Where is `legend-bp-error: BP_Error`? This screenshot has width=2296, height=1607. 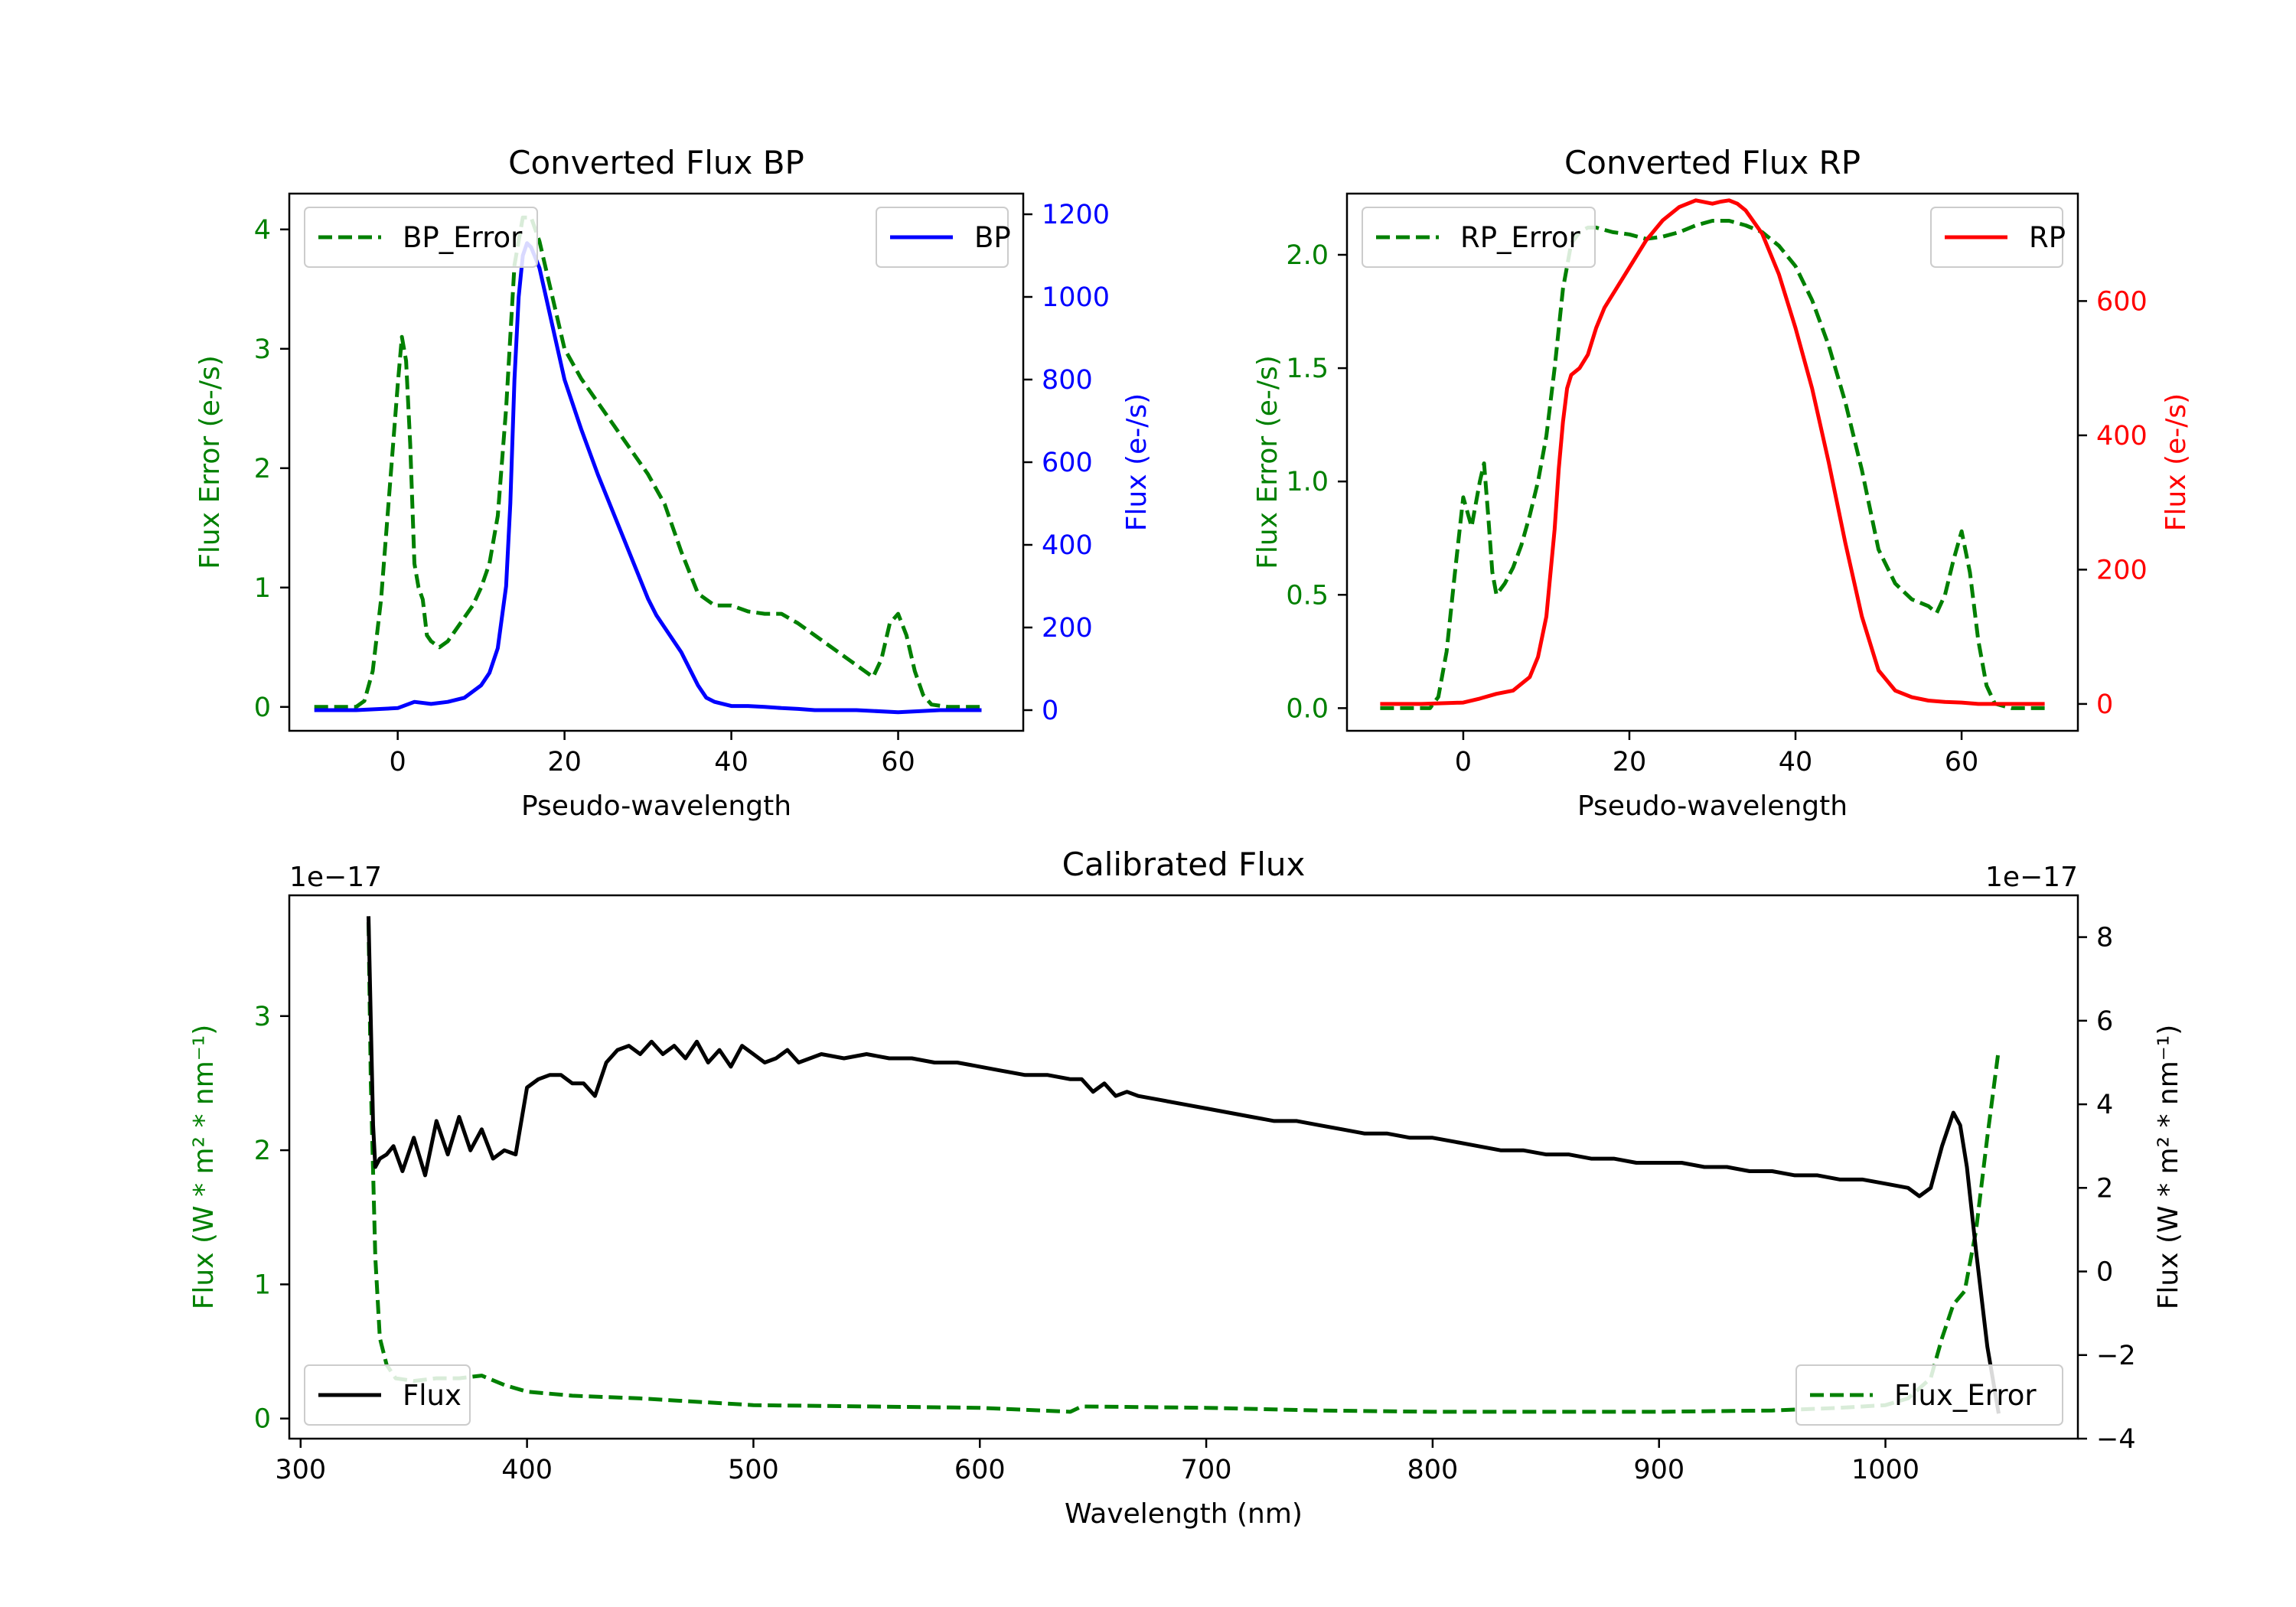
legend-bp-error: BP_Error is located at coordinates (421, 237).